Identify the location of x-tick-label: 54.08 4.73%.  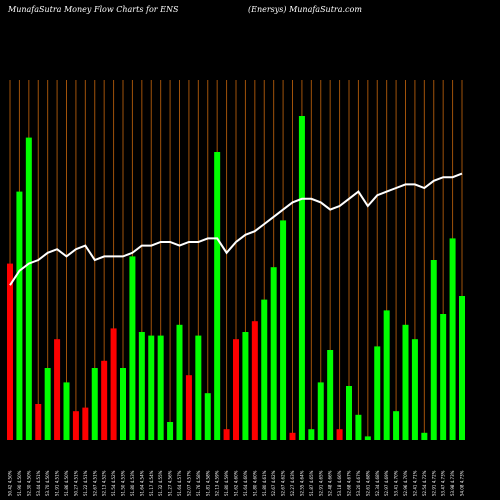
(462, 483).